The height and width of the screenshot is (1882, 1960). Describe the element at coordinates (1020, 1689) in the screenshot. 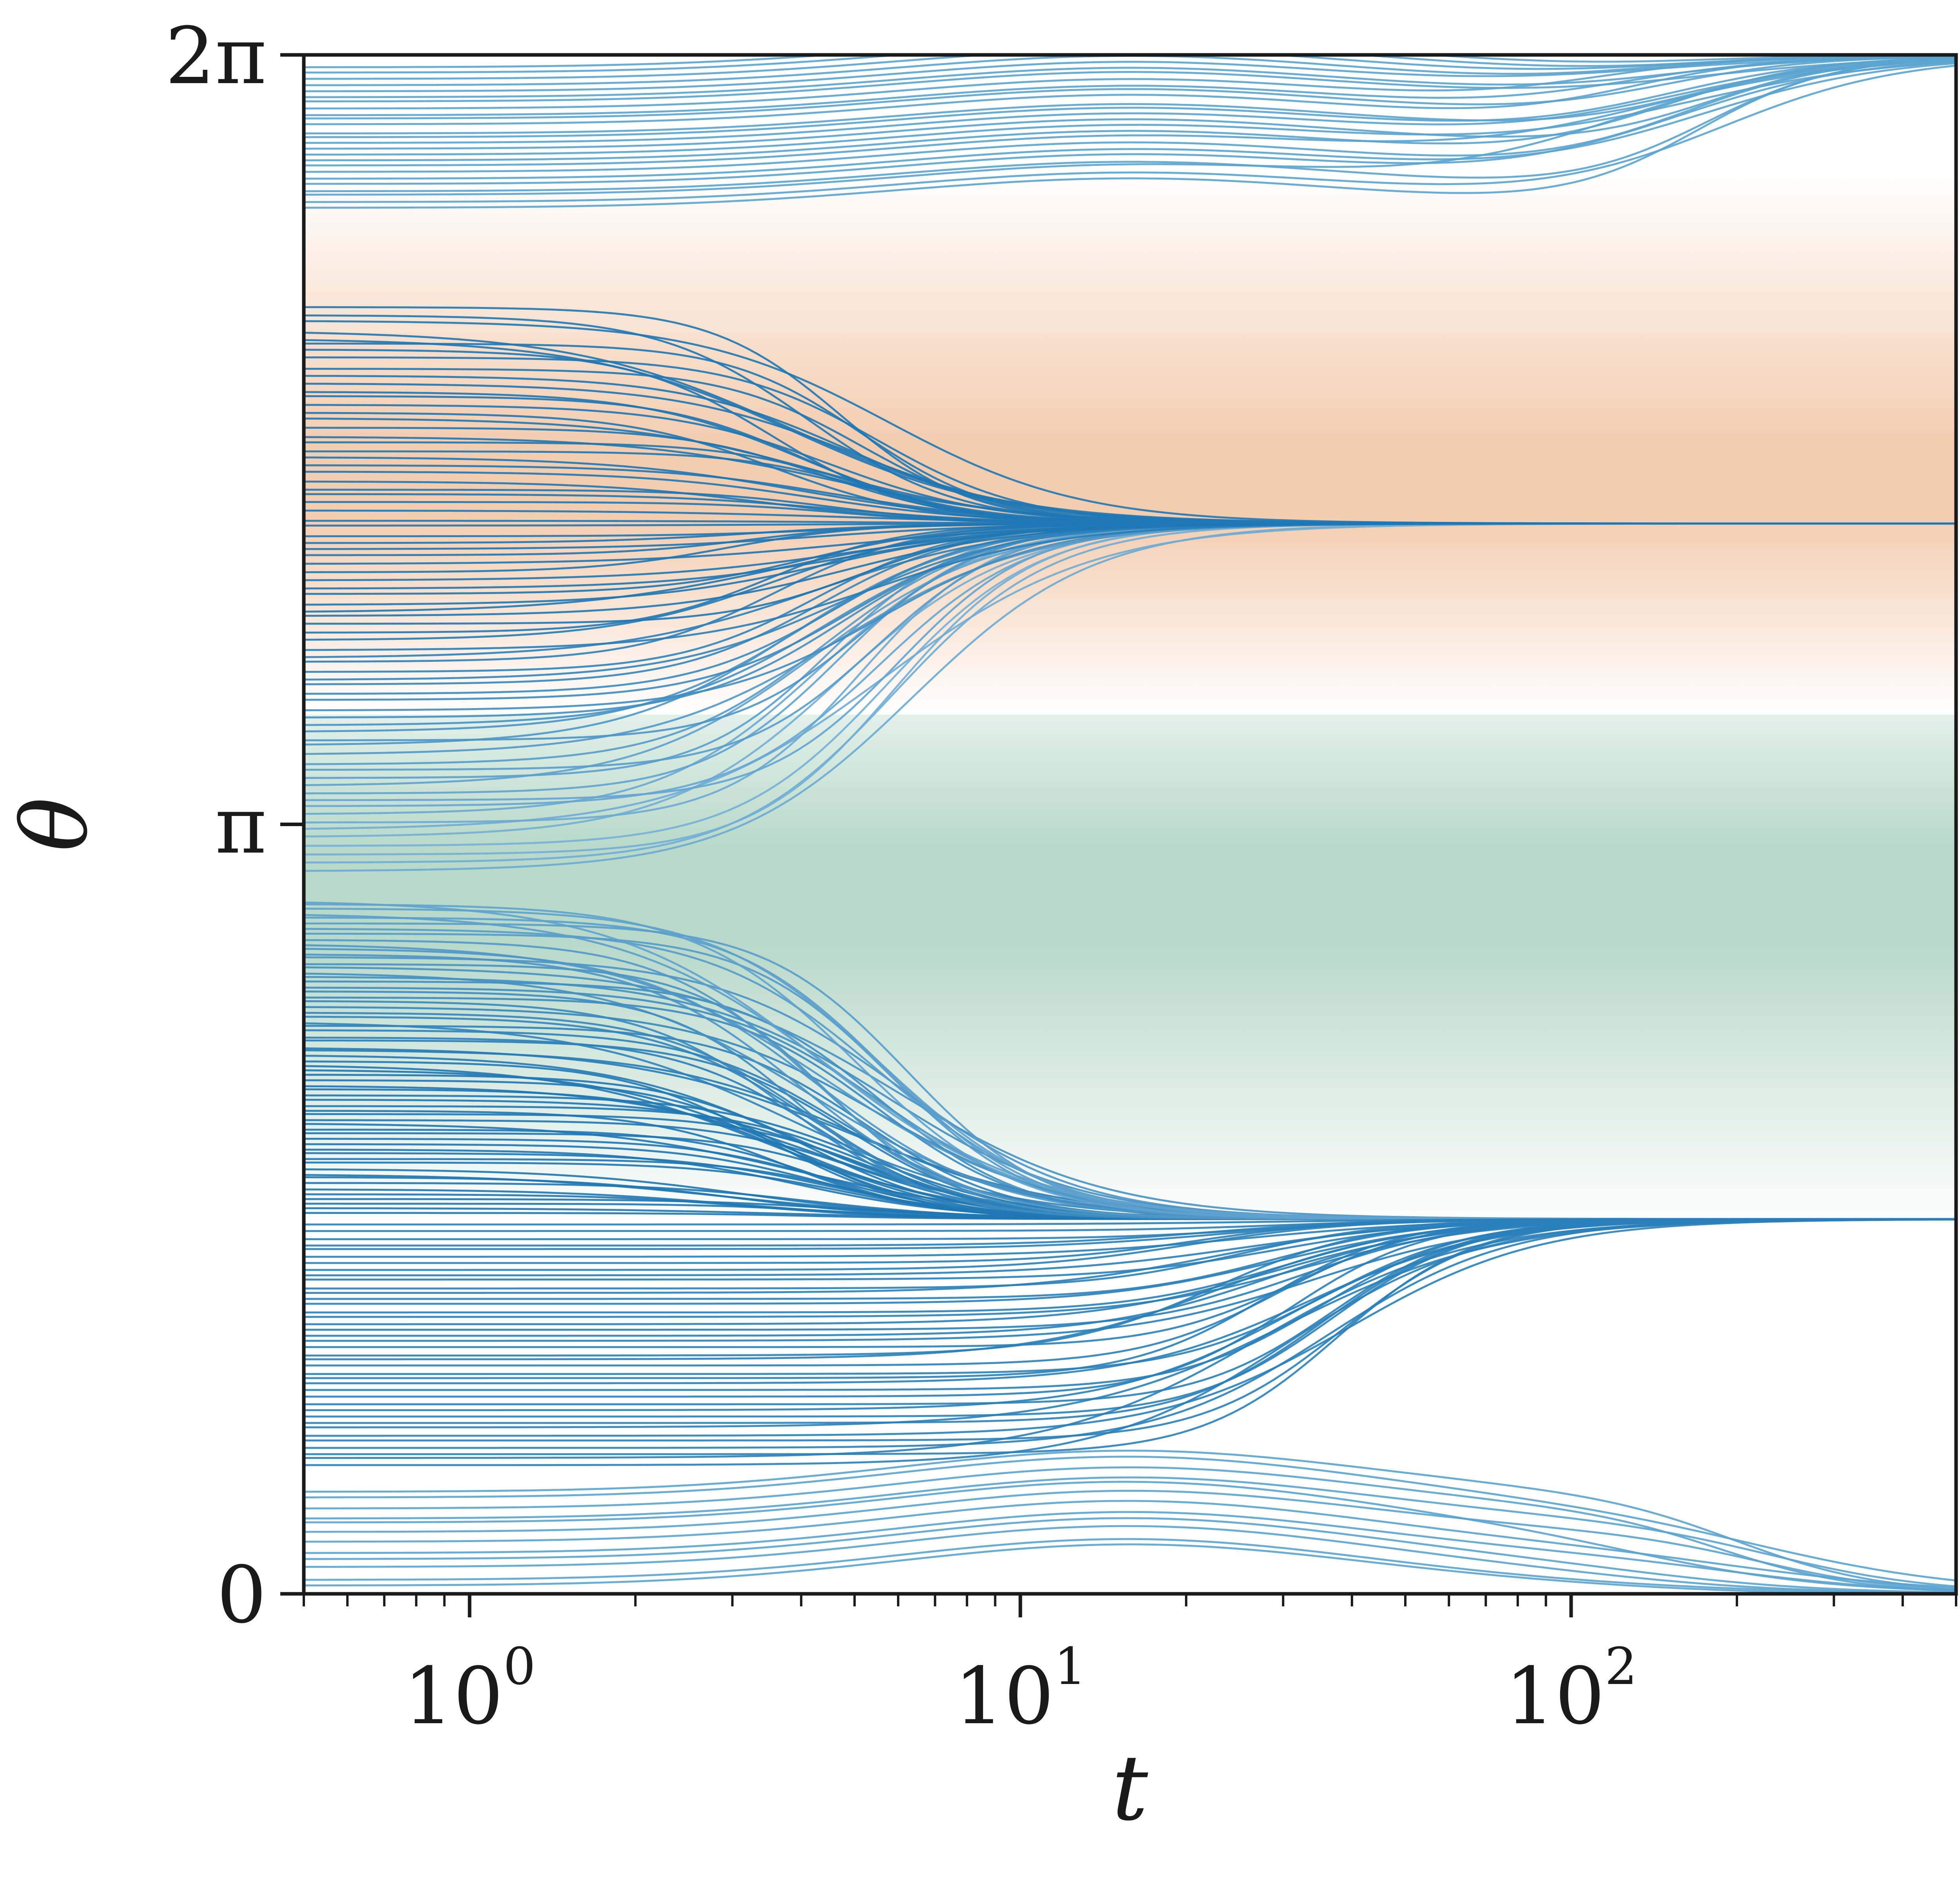

I see `x-tick-label: 10¹` at that location.